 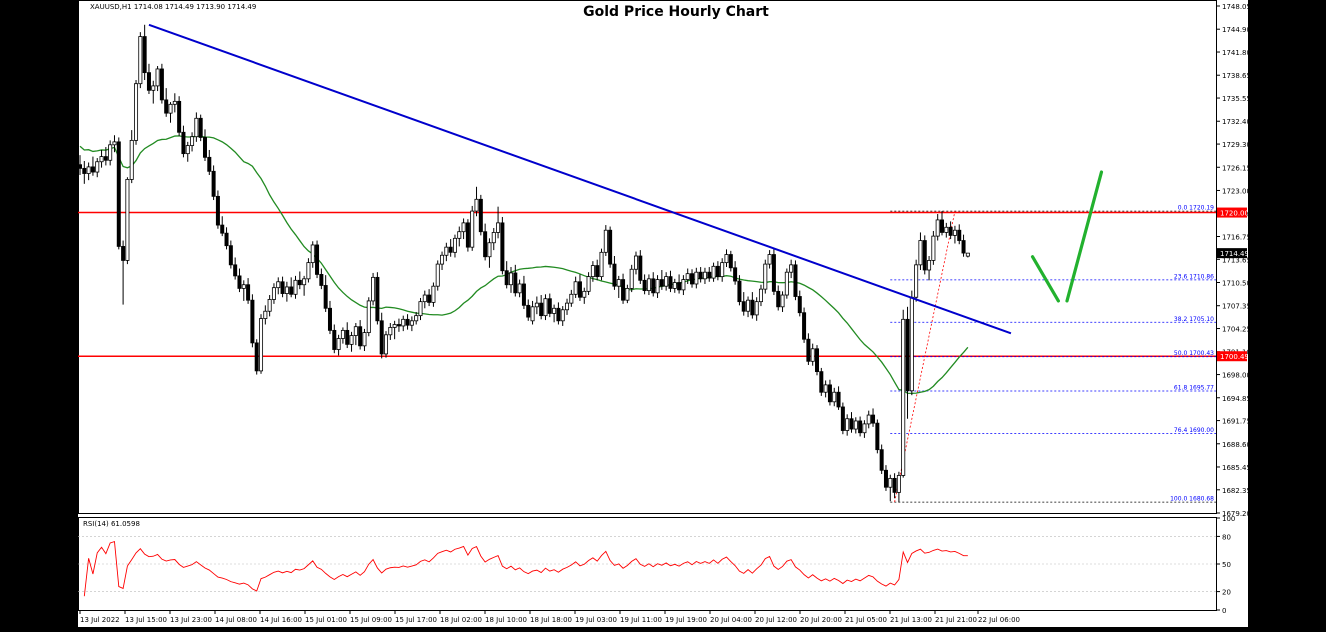 What do you see at coordinates (525, 569) in the screenshot?
I see `rsi-line` at bounding box center [525, 569].